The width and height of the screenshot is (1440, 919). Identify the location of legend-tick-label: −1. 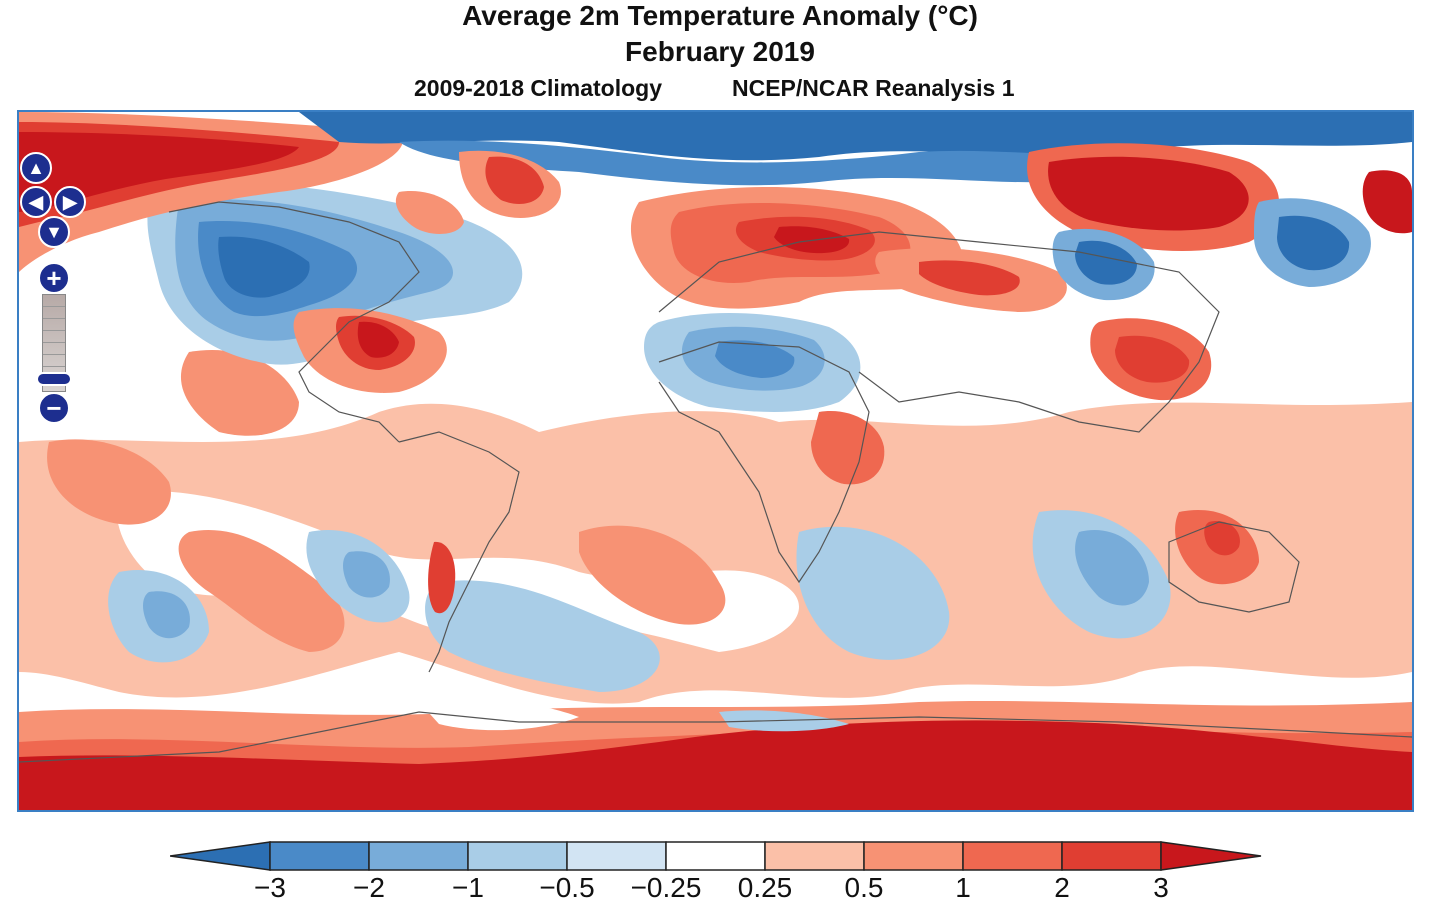
(468, 887).